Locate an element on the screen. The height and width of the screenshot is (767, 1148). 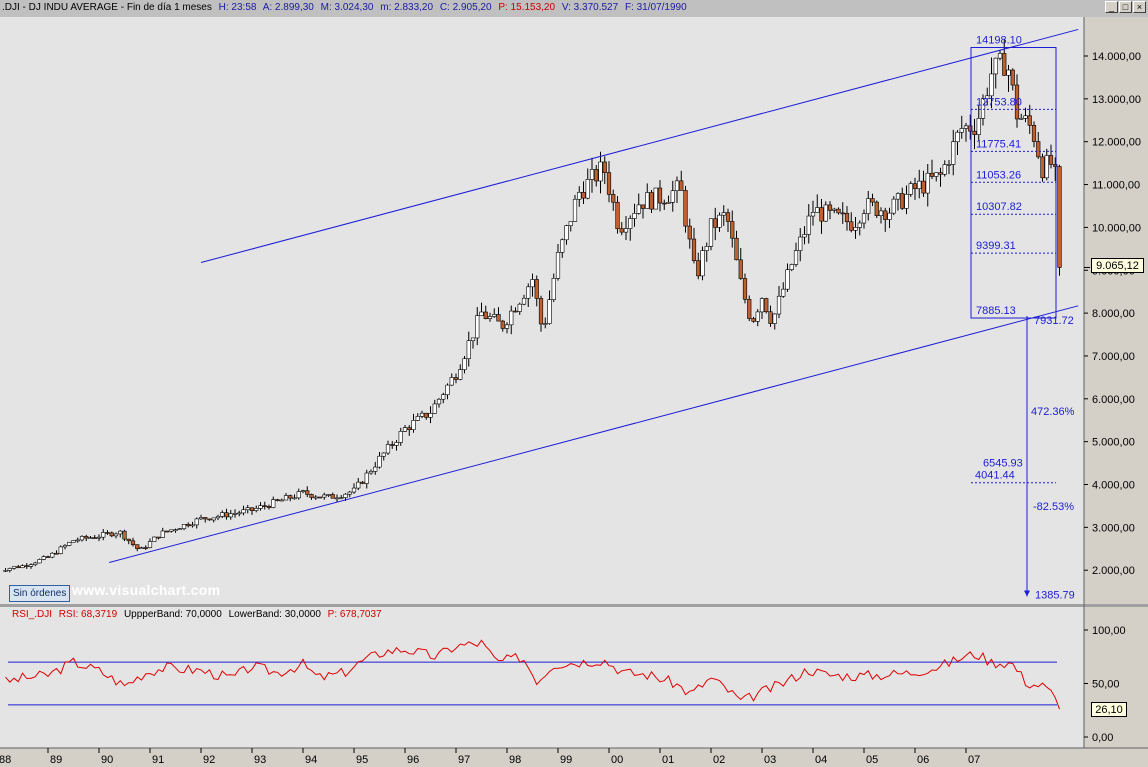
time-axis-panel is located at coordinates (574, 757).